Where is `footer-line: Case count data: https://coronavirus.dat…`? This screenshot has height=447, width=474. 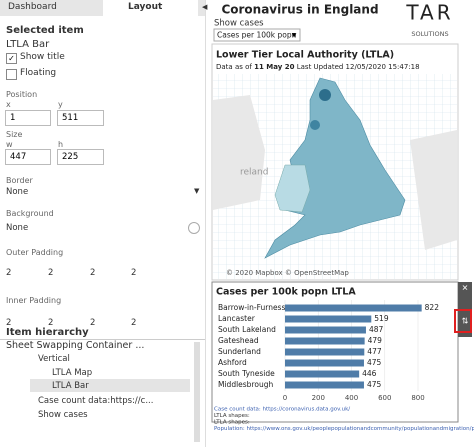
footer-line: Case count data: https://coronavirus.dat… is located at coordinates (282, 410).